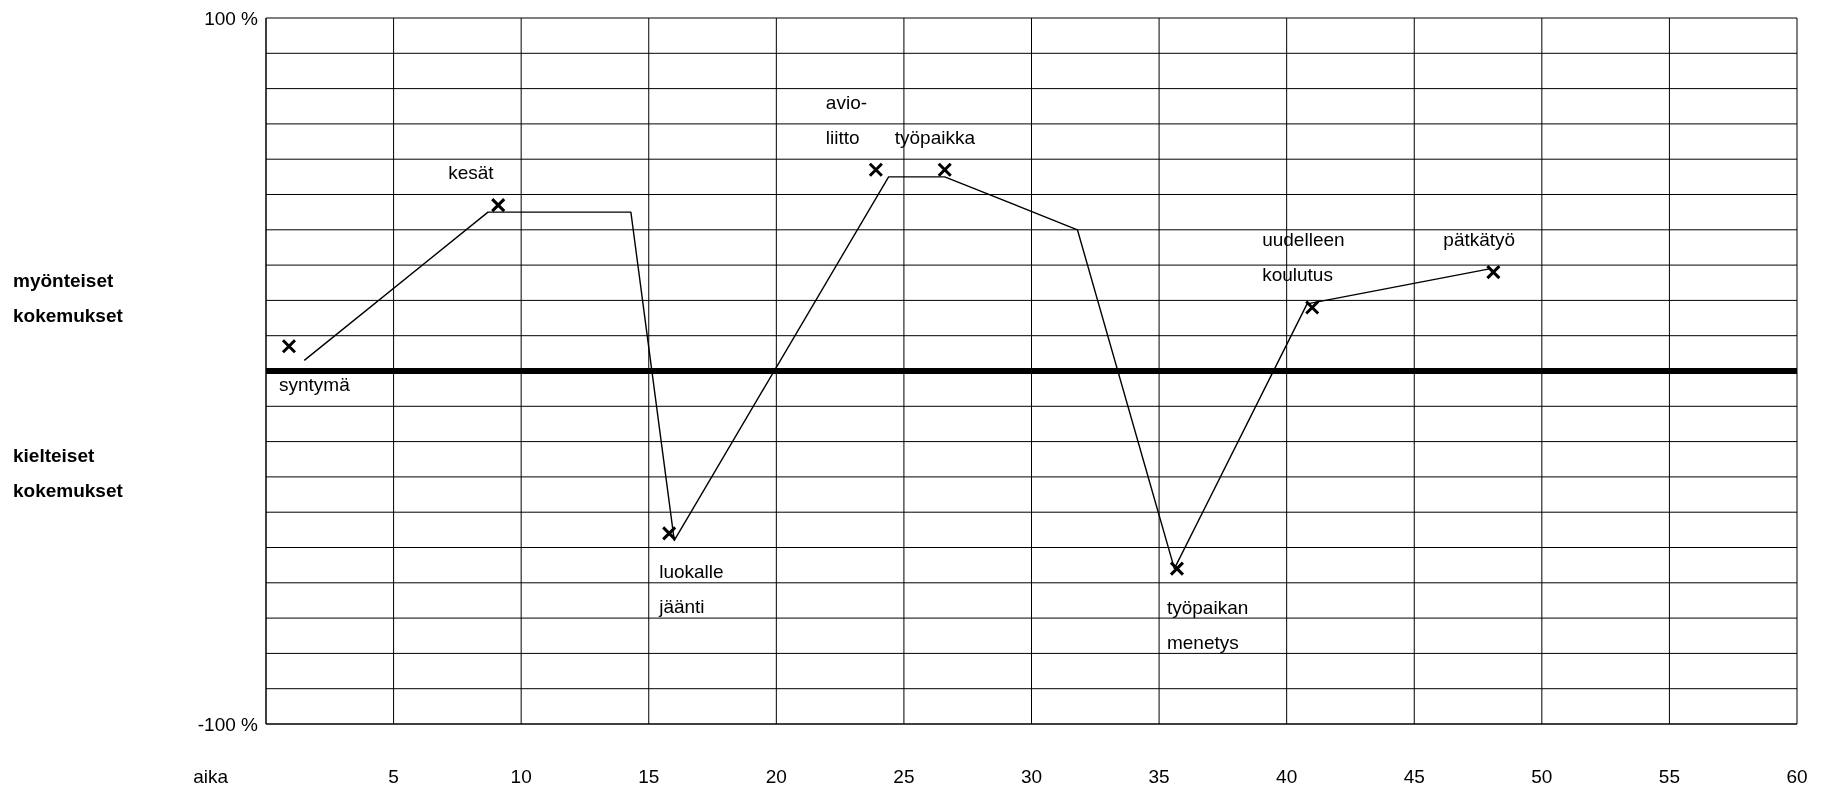 This screenshot has width=1823, height=792. What do you see at coordinates (1031, 777) in the screenshot?
I see `x-tick-label: 30` at bounding box center [1031, 777].